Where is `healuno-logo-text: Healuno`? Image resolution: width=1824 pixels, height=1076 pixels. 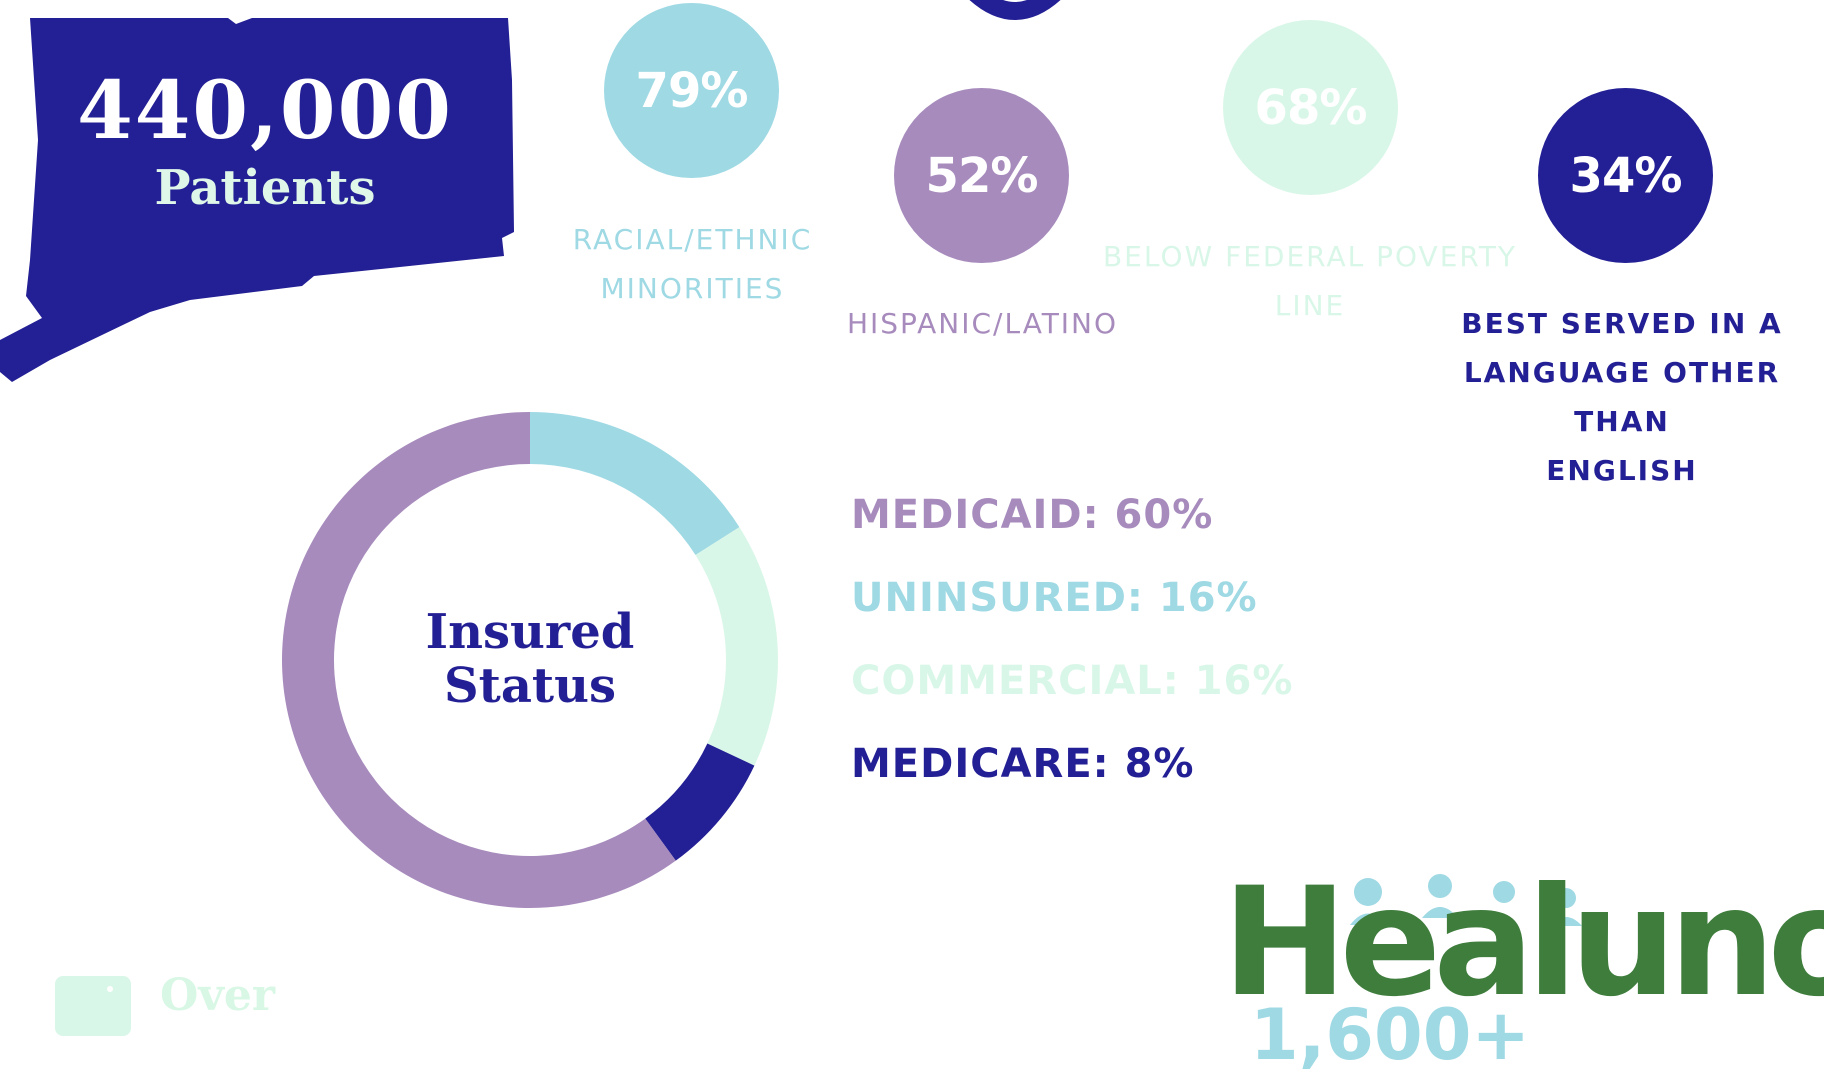 healuno-logo-text: Healuno is located at coordinates (1523, 943).